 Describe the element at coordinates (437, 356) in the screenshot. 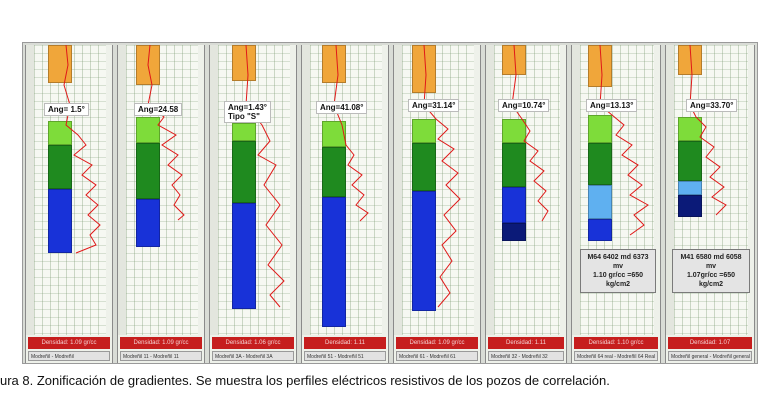

I see `track-selector: Modreñil 61 - Modreñil 61` at that location.